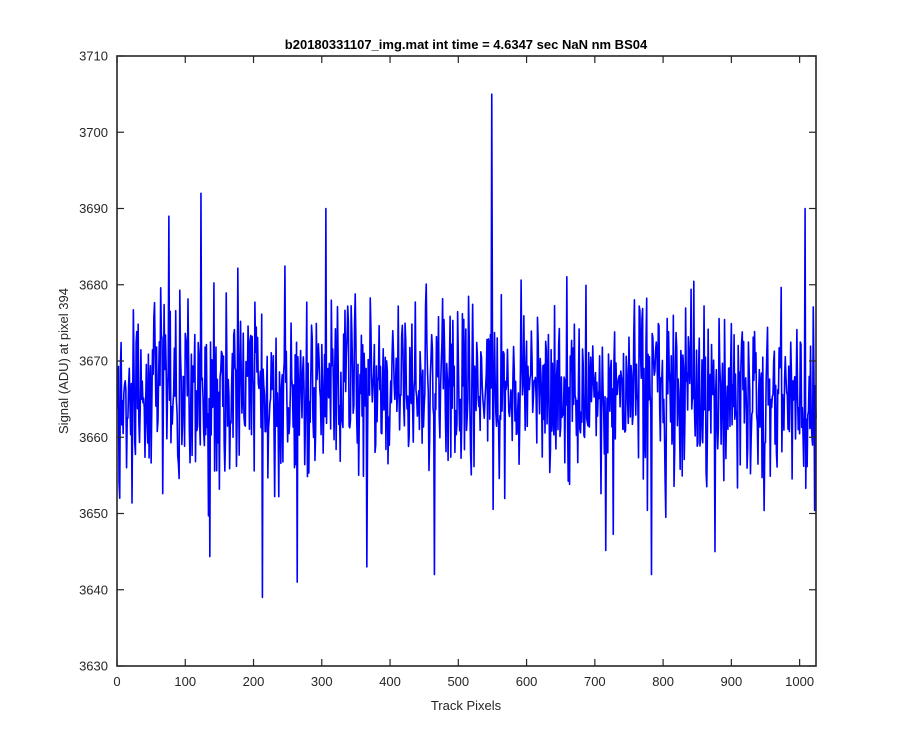 The height and width of the screenshot is (750, 900). Describe the element at coordinates (93, 208) in the screenshot. I see `y-tick-label: 3690` at that location.